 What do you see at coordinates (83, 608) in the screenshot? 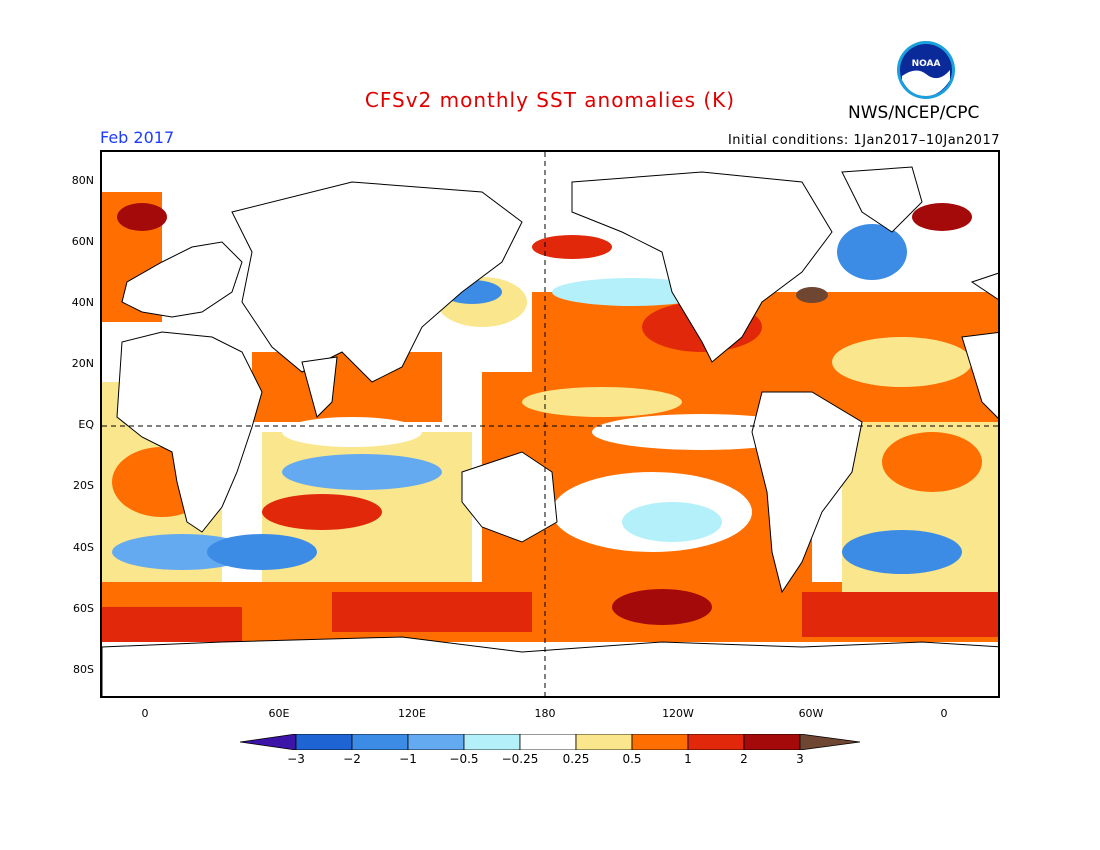
I see `lat-tick-60s: 60S` at bounding box center [83, 608].